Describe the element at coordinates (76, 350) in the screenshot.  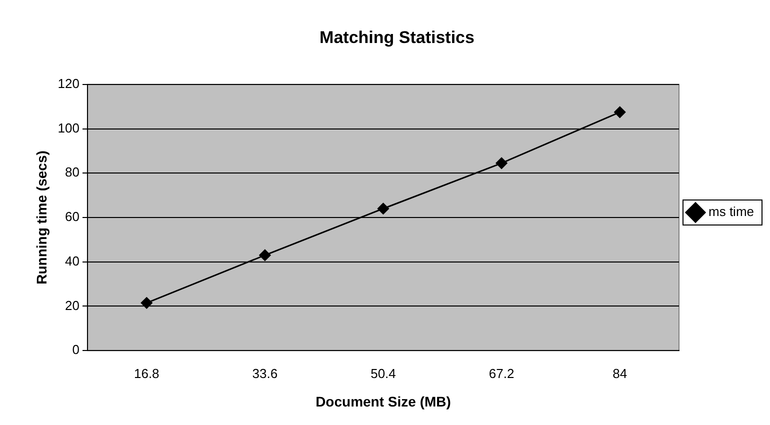
I see `y-tick-label: 0` at that location.